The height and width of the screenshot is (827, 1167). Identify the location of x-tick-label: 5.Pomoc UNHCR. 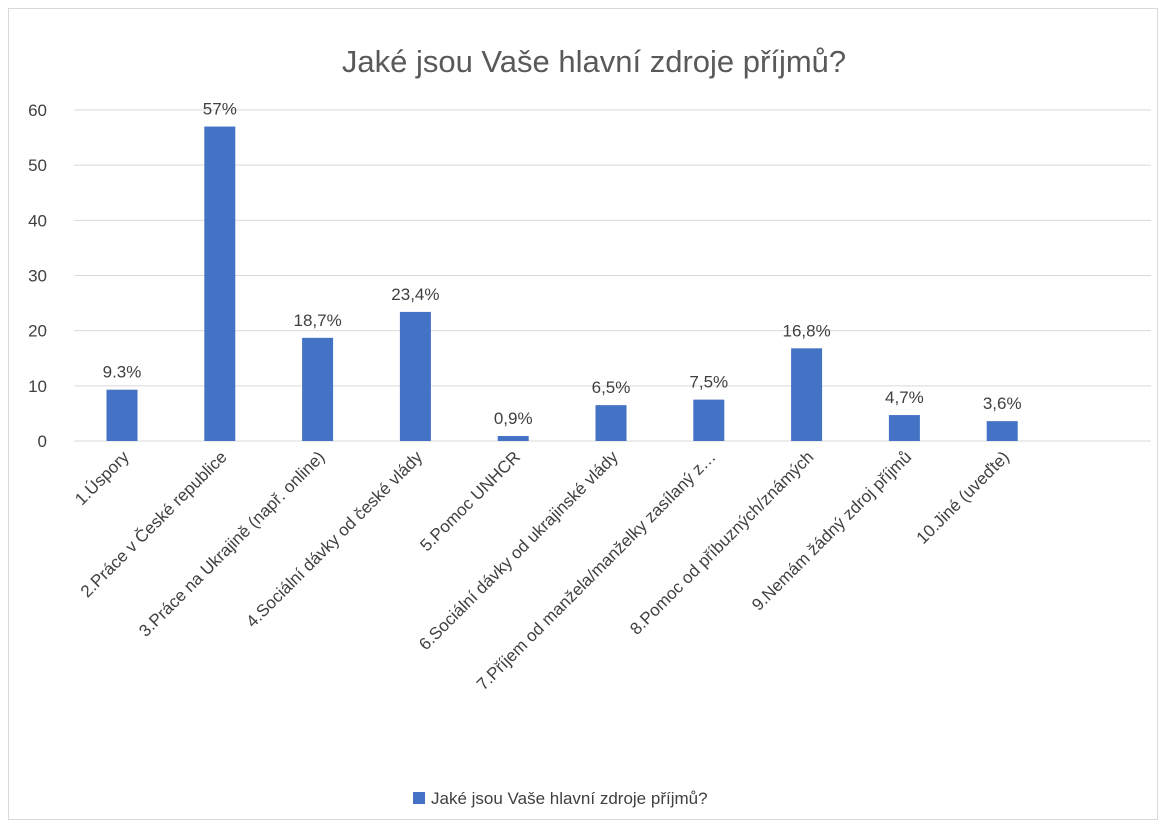
(470, 501).